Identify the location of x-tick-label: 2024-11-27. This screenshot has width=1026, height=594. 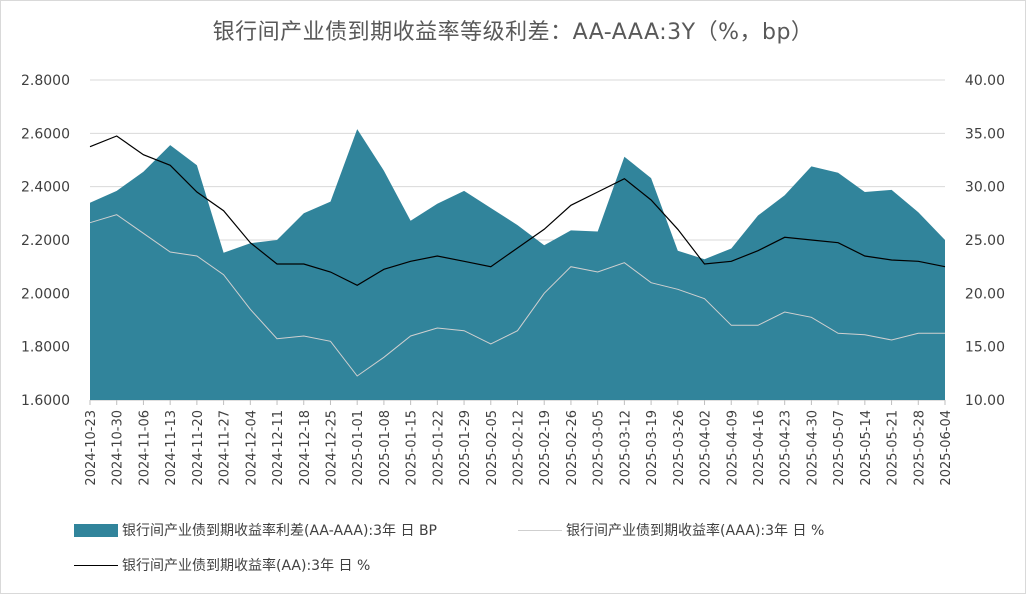
(225, 448).